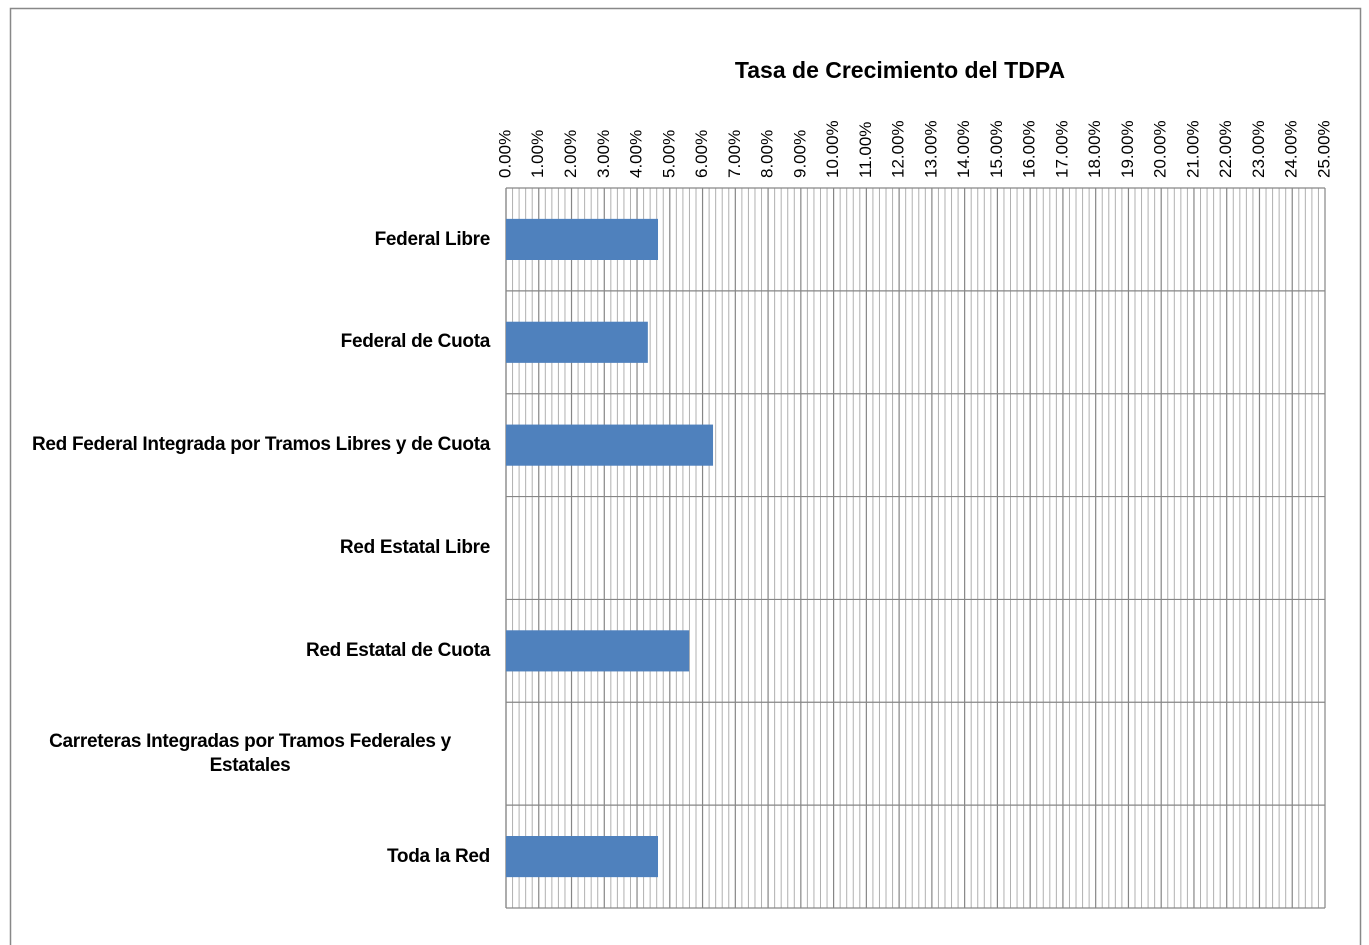 Image resolution: width=1369 pixels, height=945 pixels. What do you see at coordinates (537, 154) in the screenshot?
I see `x-tick-label: 1.00%` at bounding box center [537, 154].